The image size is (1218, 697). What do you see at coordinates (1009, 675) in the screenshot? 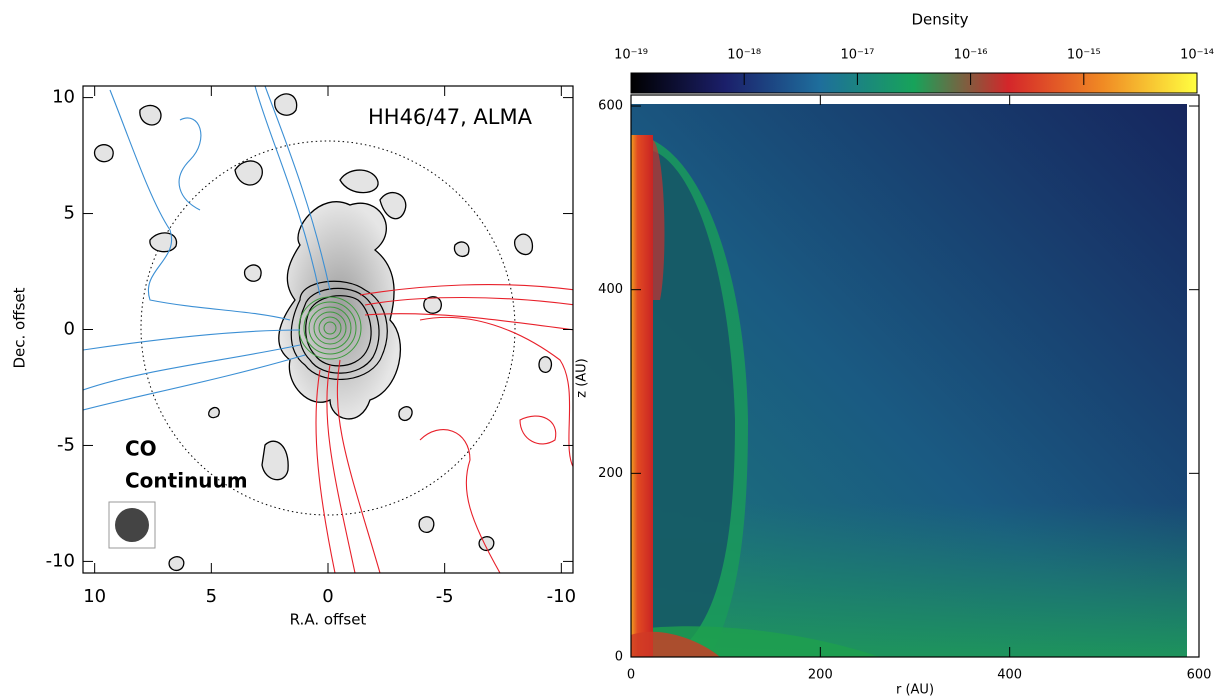
I see `x-tick-label: 400` at bounding box center [1009, 675].